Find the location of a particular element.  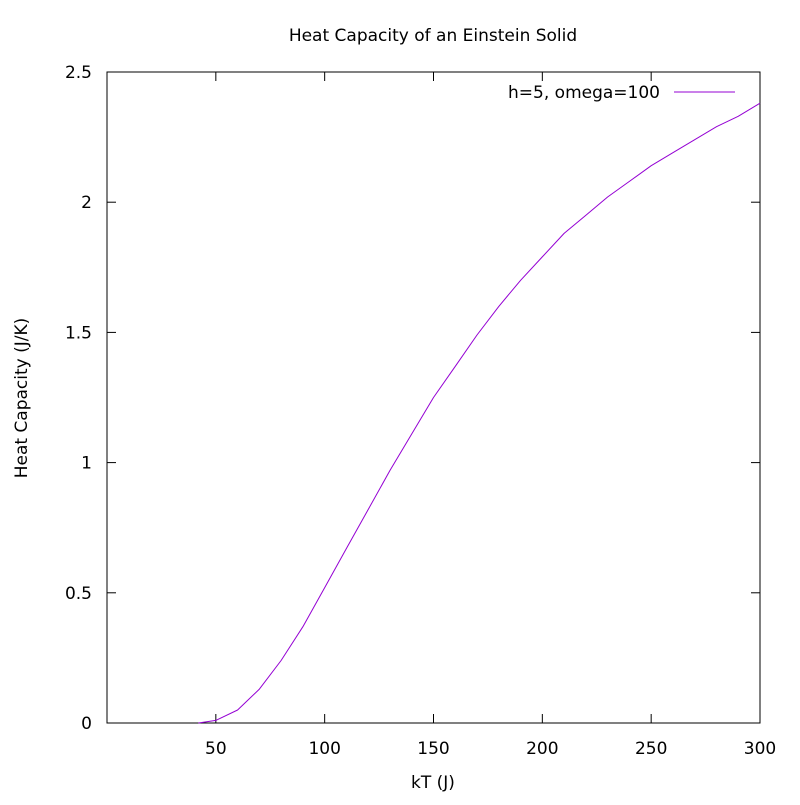

y-tick-label: 1 is located at coordinates (86, 464).